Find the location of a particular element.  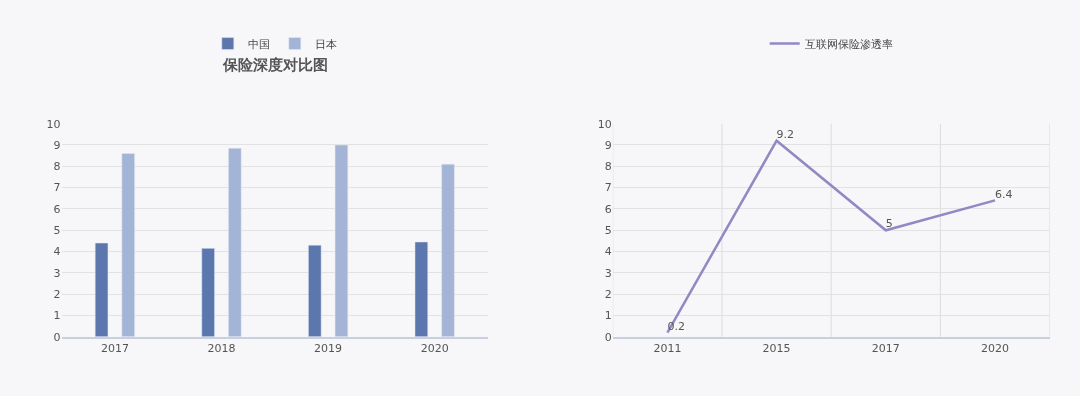

x-tick-label: 2019 is located at coordinates (328, 349).